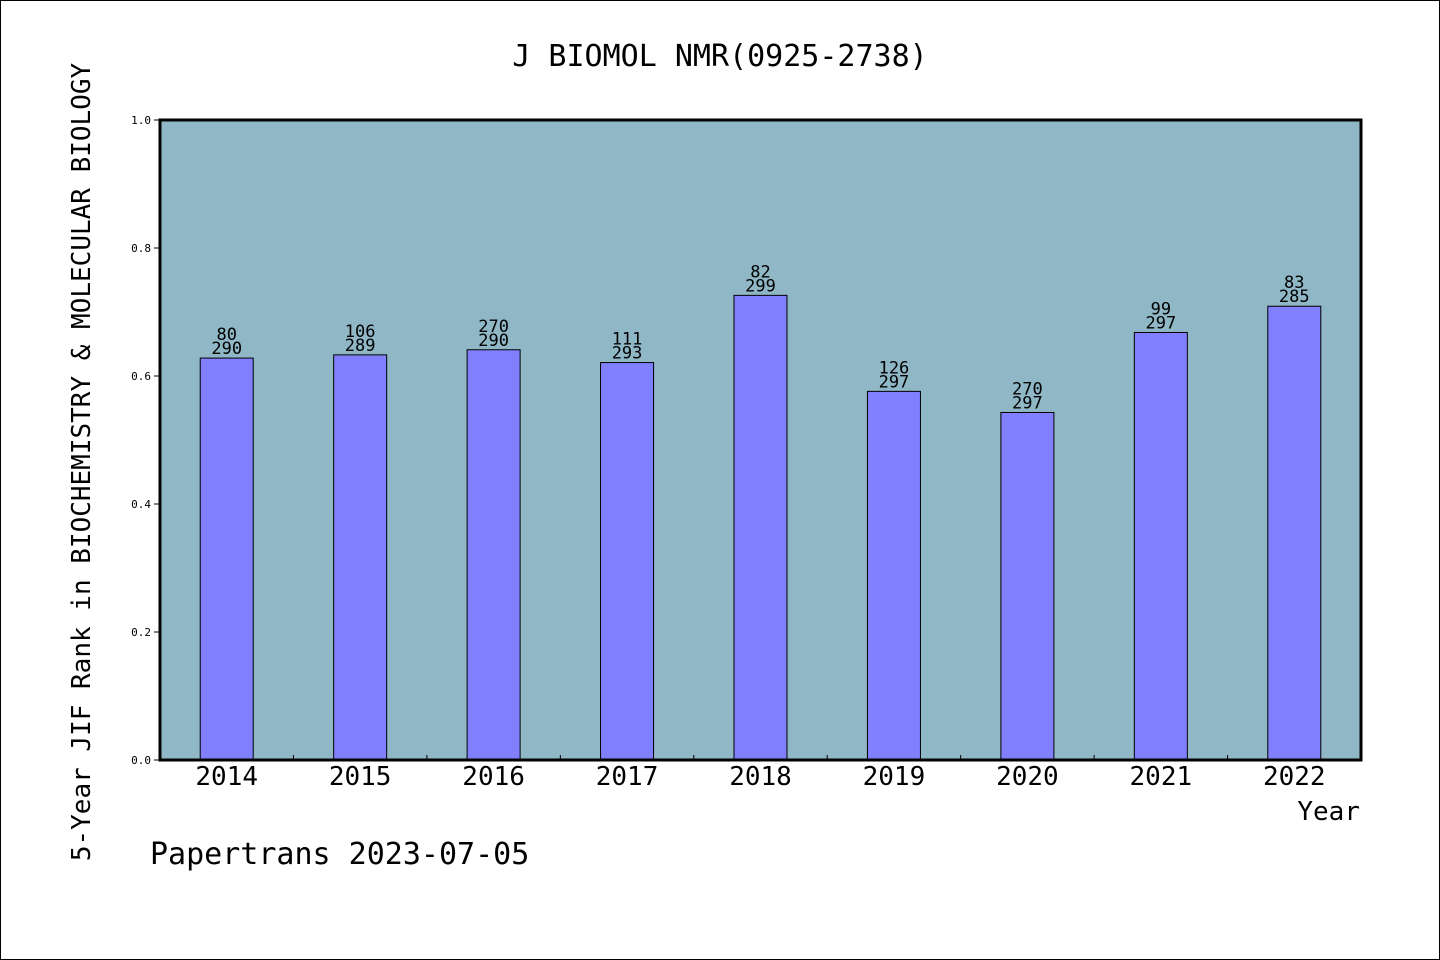 The width and height of the screenshot is (1440, 960). What do you see at coordinates (1328, 812) in the screenshot?
I see `x-axis-label: Year` at bounding box center [1328, 812].